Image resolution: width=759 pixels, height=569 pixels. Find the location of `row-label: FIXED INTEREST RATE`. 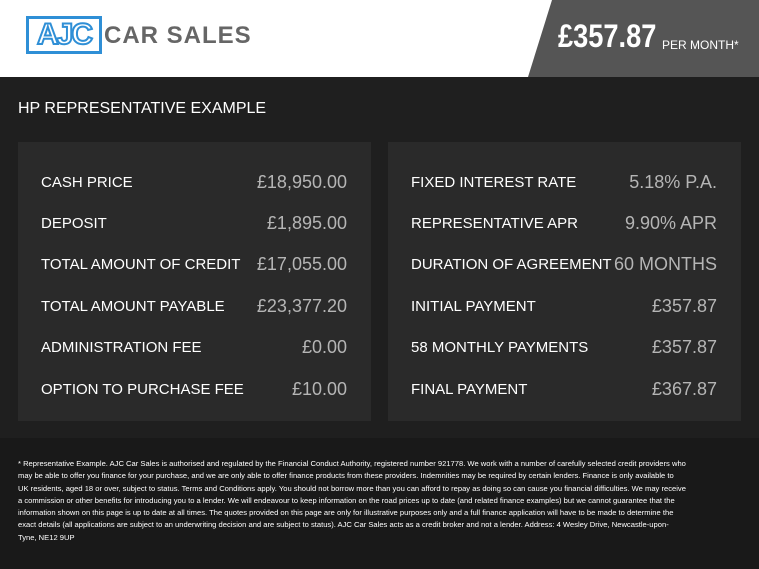

row-label: FIXED INTEREST RATE is located at coordinates (494, 182).